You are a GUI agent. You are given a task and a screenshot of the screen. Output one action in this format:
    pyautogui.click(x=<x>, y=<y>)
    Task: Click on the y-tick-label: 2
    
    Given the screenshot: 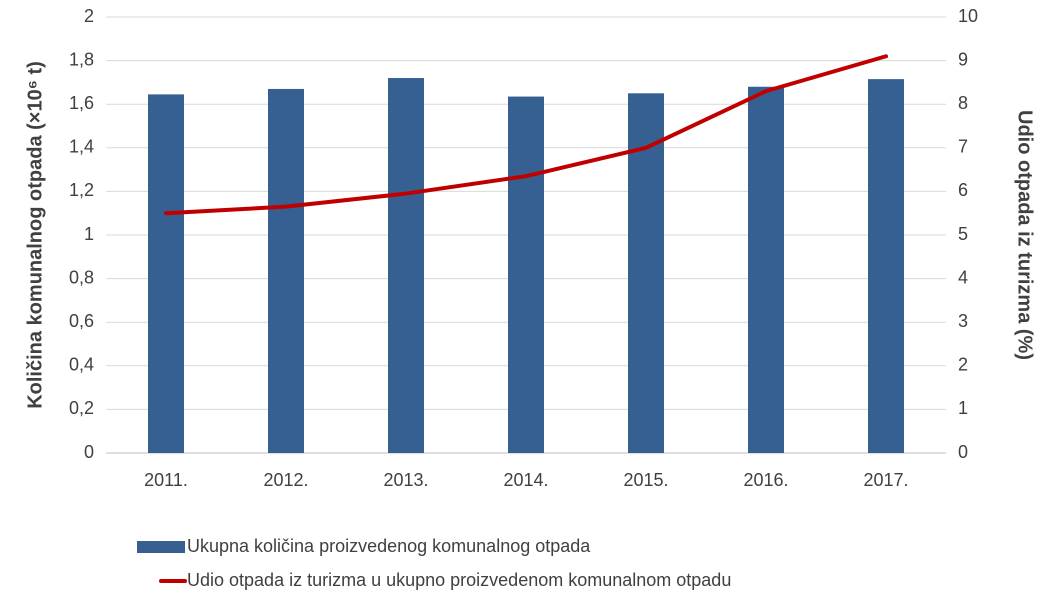 What is the action you would take?
    pyautogui.click(x=89, y=16)
    